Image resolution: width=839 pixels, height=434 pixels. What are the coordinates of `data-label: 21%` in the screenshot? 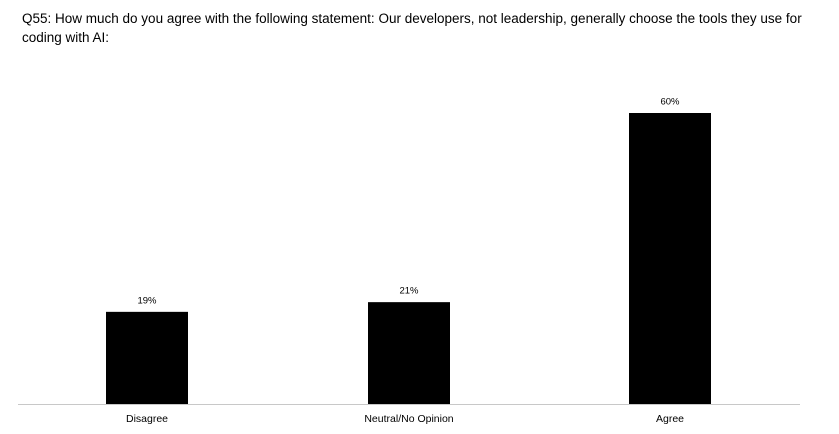 It's located at (409, 291).